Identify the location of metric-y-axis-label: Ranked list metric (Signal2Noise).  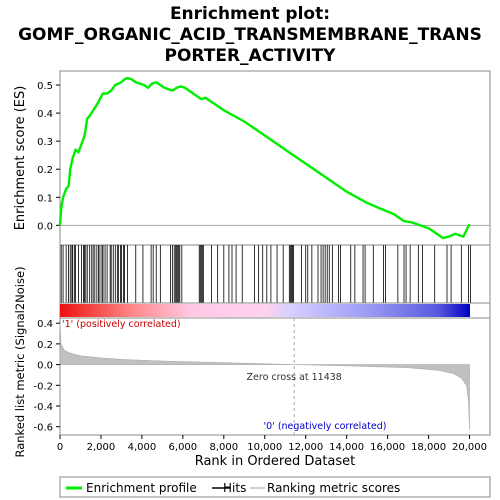
(20, 361).